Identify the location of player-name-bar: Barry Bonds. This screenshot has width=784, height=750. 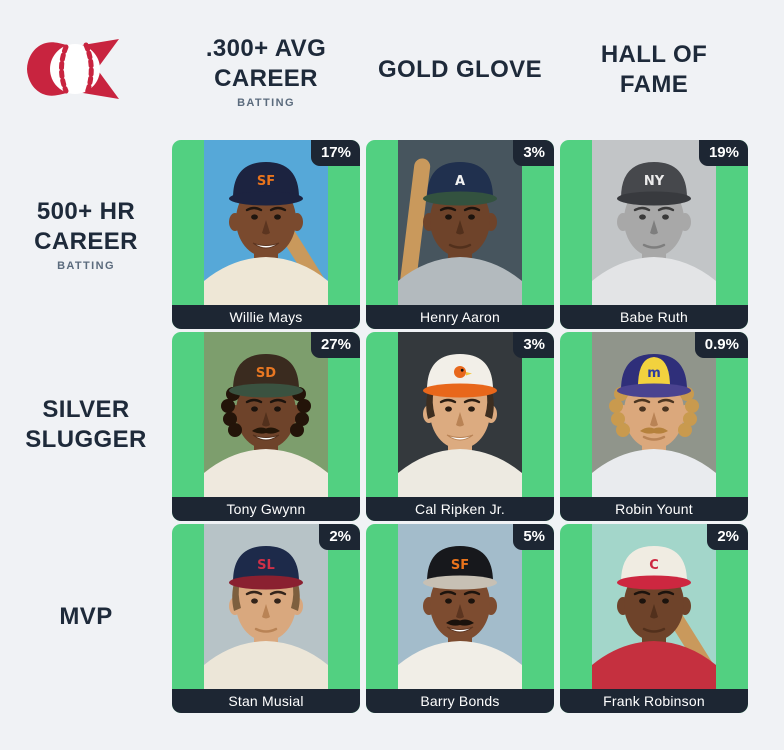
(460, 701).